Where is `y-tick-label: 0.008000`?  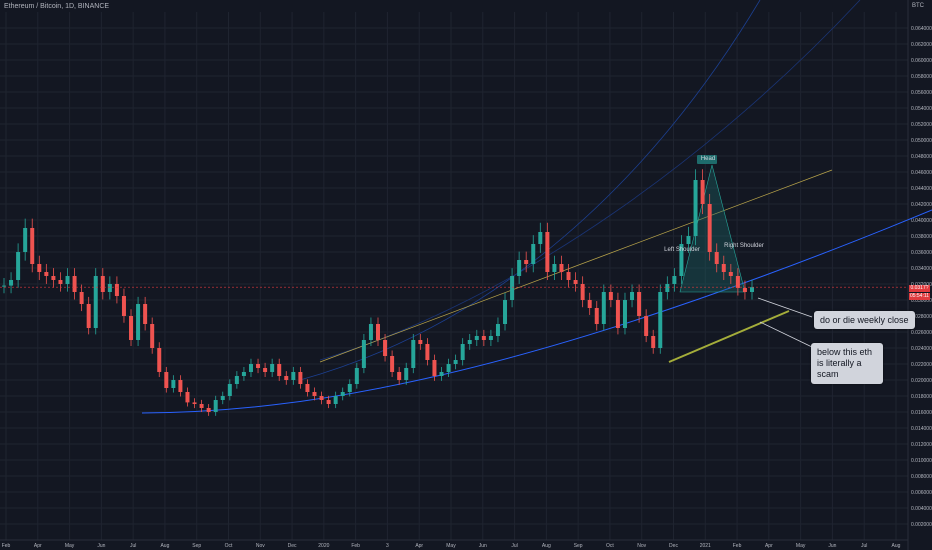 y-tick-label: 0.008000 is located at coordinates (921, 477).